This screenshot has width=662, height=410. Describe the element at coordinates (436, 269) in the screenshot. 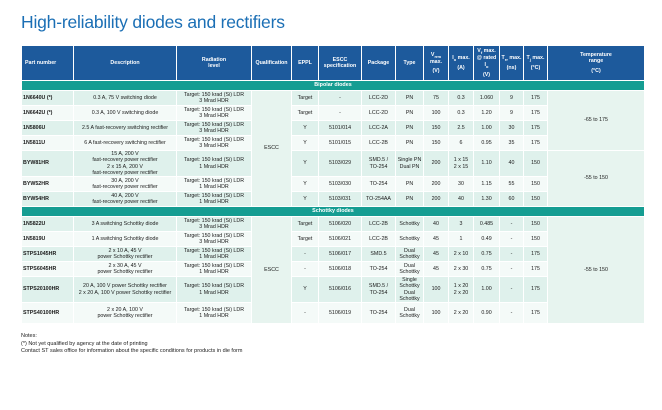

I see `vrrm: 45` at that location.